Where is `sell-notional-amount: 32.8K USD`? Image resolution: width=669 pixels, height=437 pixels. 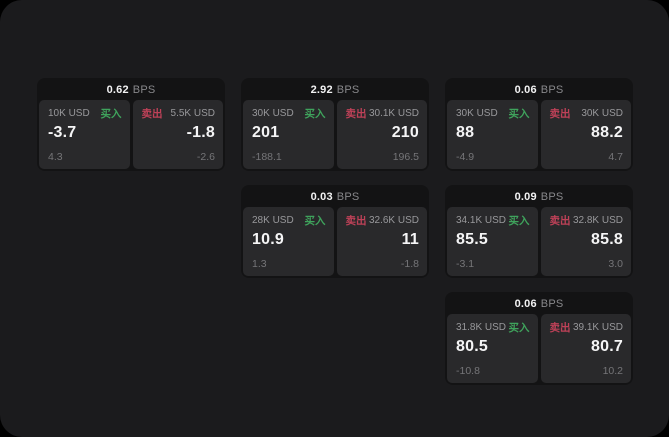 sell-notional-amount: 32.8K USD is located at coordinates (597, 220).